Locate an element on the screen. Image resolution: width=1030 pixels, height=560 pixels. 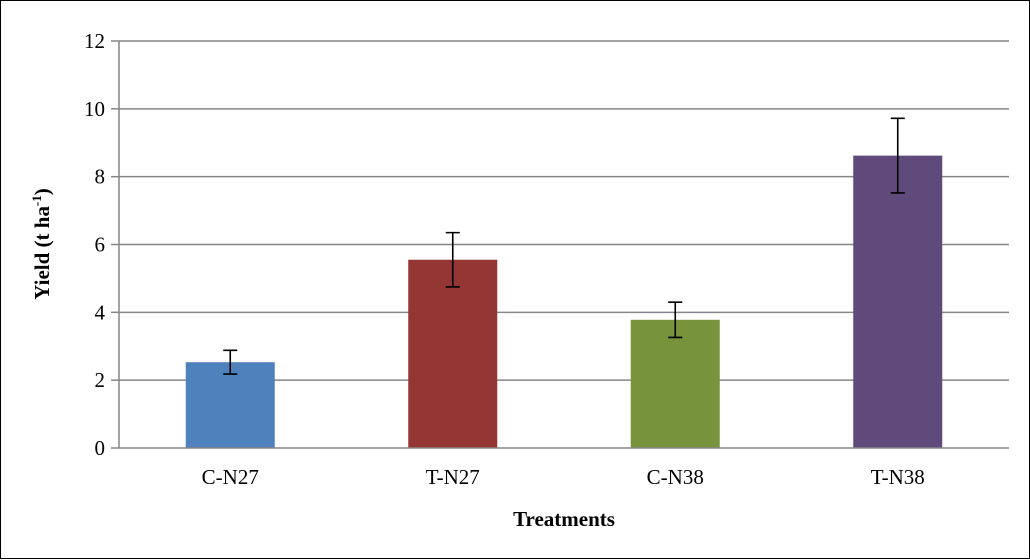
y-axis-title: Yield (t ha-1) is located at coordinates (41, 244).